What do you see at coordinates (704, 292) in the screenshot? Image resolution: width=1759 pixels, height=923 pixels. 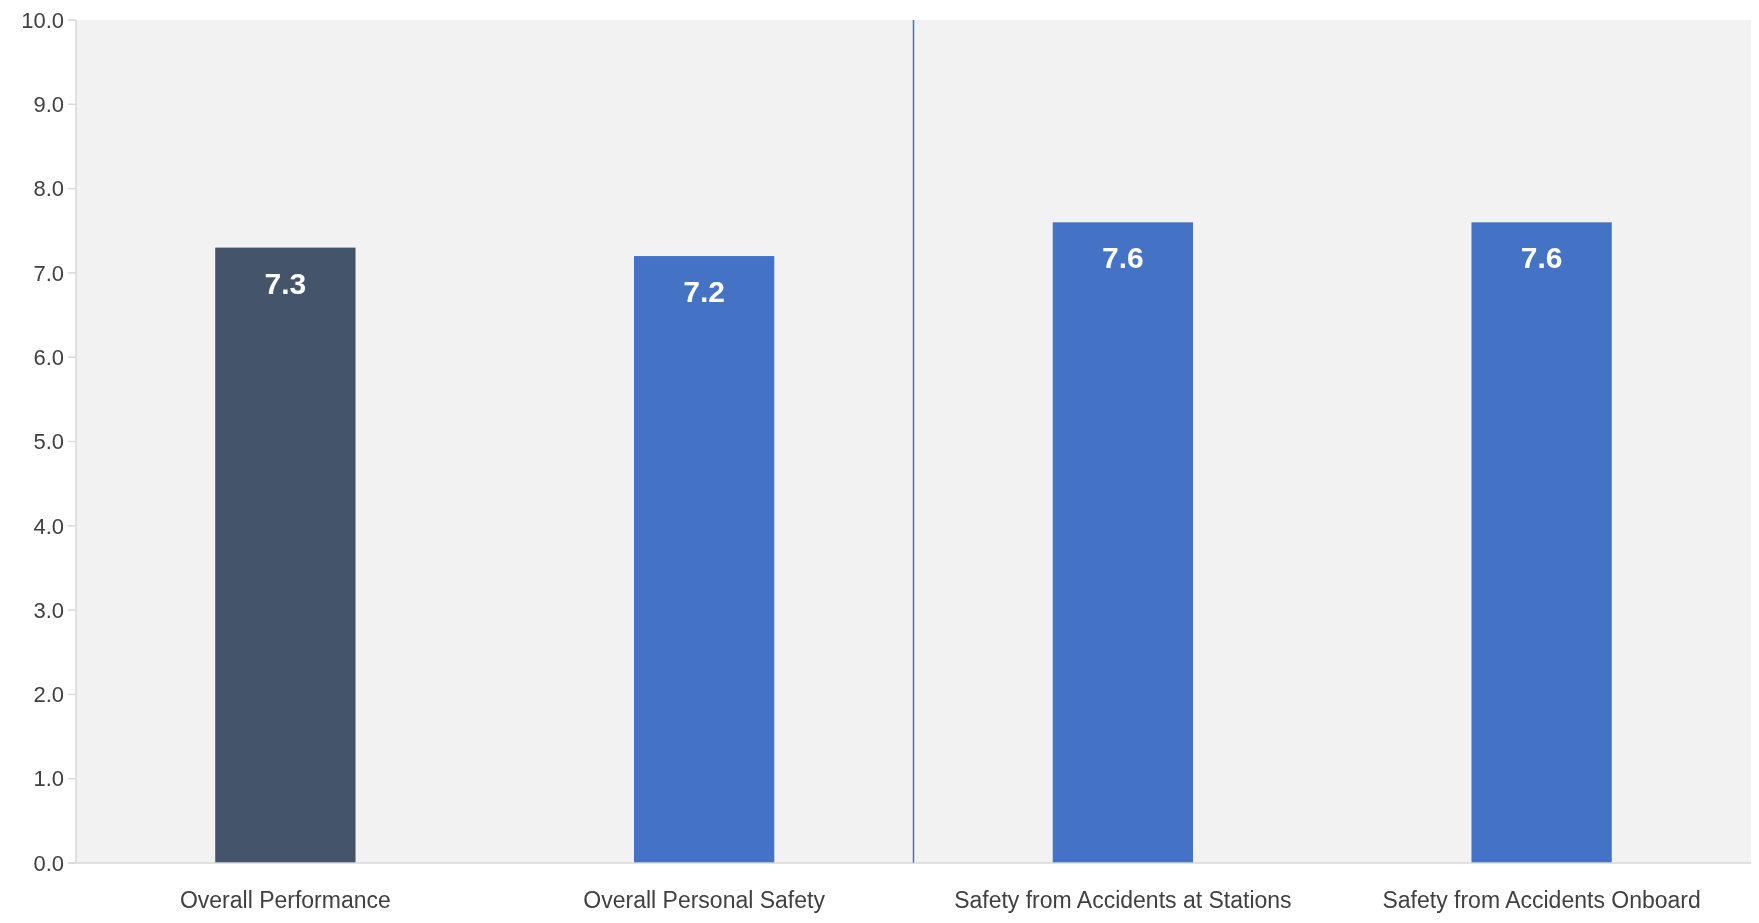 I see `data-label: 7.2` at bounding box center [704, 292].